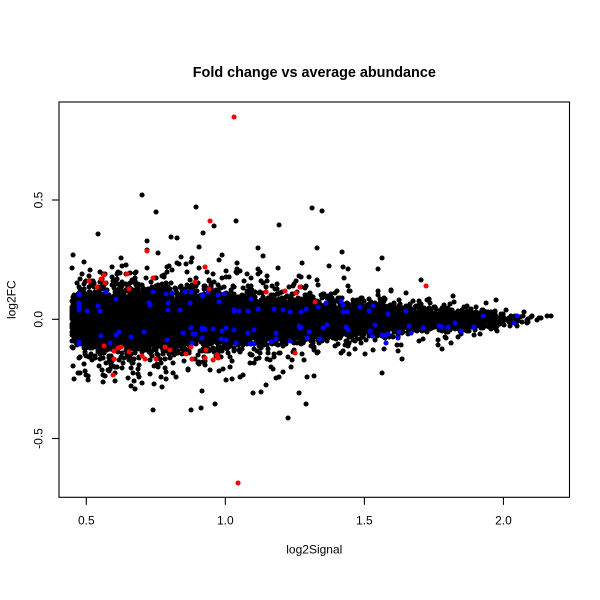 Image resolution: width=600 pixels, height=600 pixels. I want to click on svg-text: -0.5, so click(39, 438).